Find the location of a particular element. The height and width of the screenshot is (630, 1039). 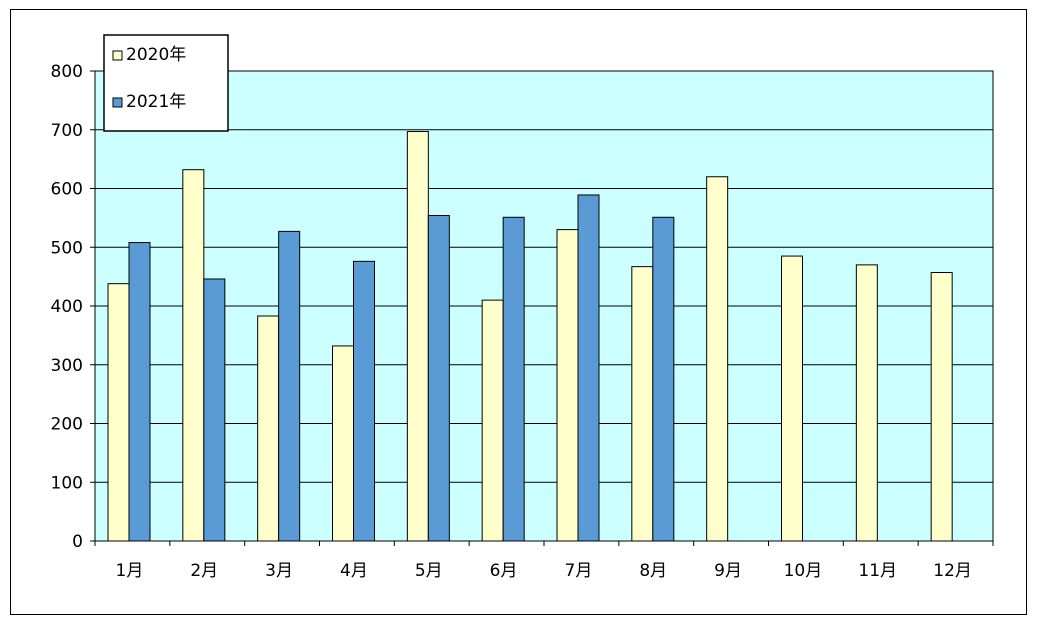

x-tick-label: 8月 is located at coordinates (653, 571).